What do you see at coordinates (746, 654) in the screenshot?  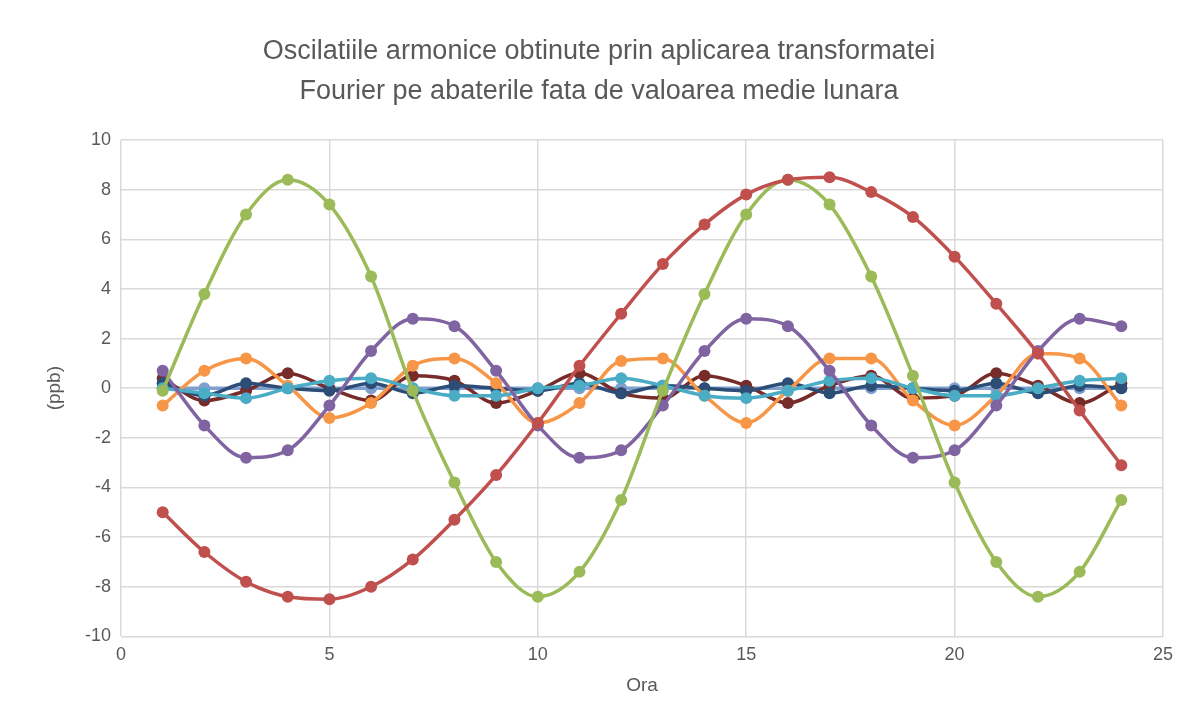 I see `x-tick-label: 15` at bounding box center [746, 654].